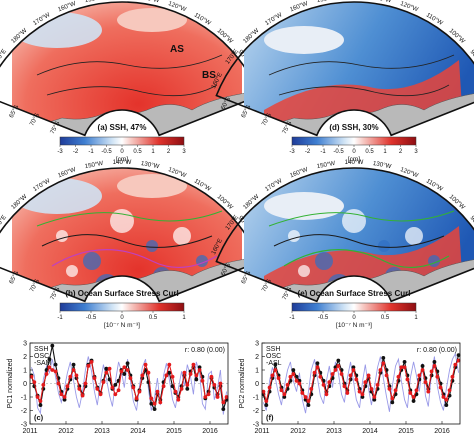 Image resolution: width=474 pixels, height=438 pixels. Describe the element at coordinates (152, 20) in the screenshot. I see `weak-anomaly-patch` at that location.